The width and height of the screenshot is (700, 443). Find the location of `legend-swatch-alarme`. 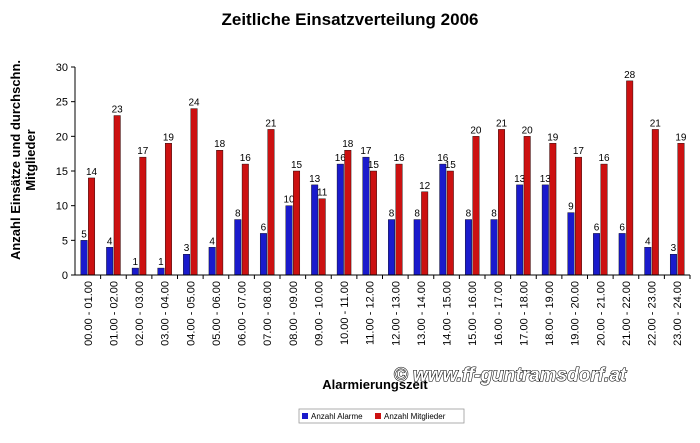

legend-swatch-alarme is located at coordinates (305, 416).